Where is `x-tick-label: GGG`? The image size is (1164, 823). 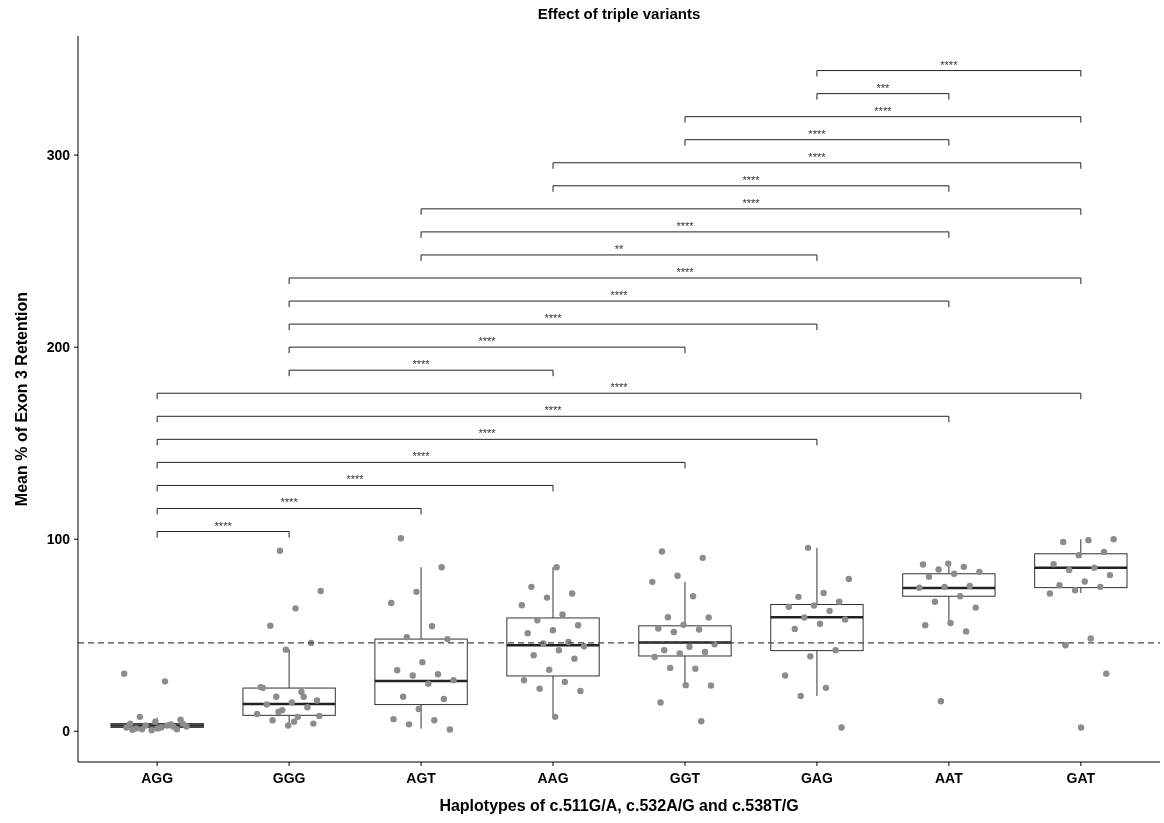
x-tick-label: GGG is located at coordinates (289, 778).